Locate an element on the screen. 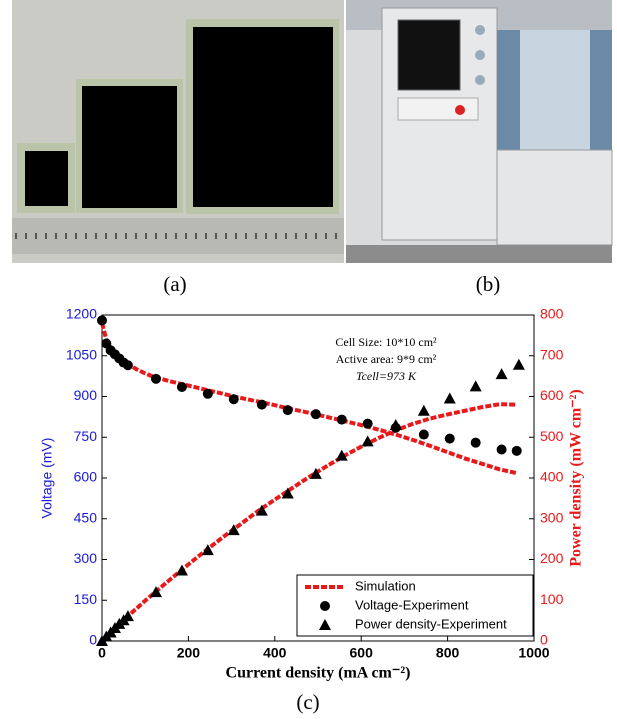 The width and height of the screenshot is (617, 719). y2-tick-label: 600 is located at coordinates (552, 395).